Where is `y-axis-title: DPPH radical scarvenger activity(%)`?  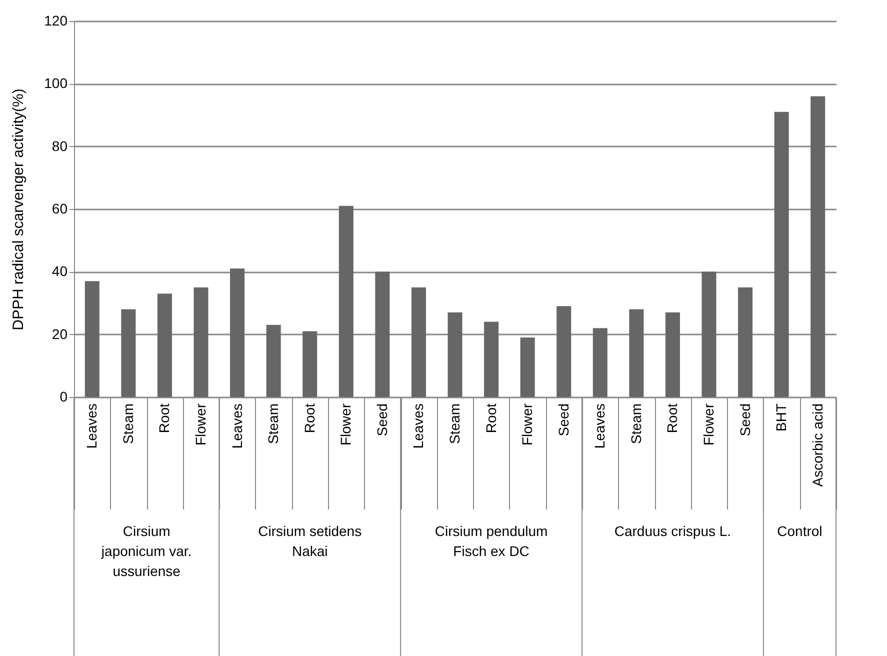
y-axis-title: DPPH radical scarvenger activity(%) is located at coordinates (19, 209).